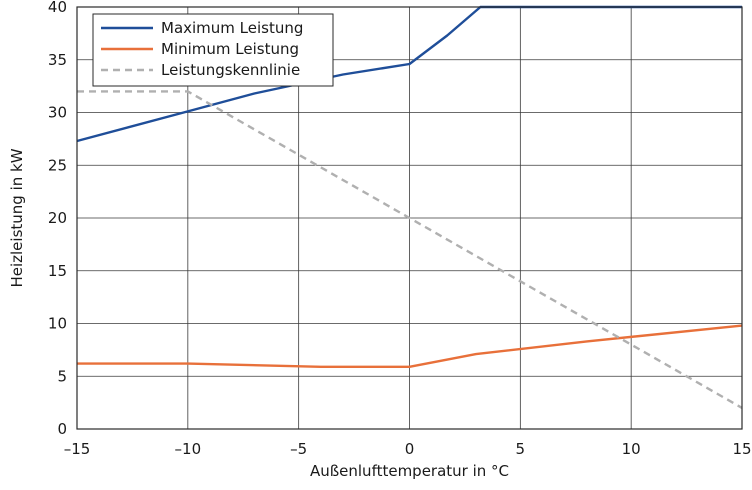  I want to click on x-tick-label: 15, so click(741, 449).